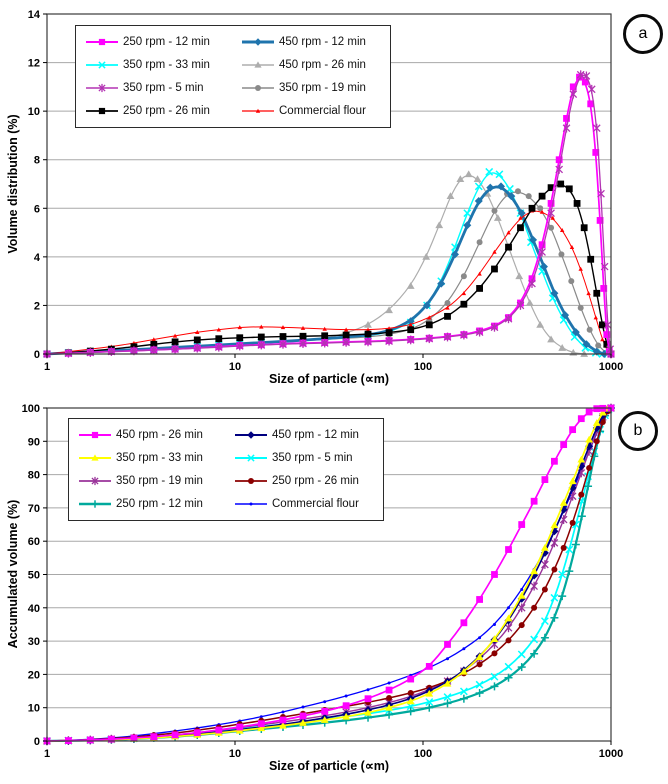  What do you see at coordinates (37, 161) in the screenshot?
I see `y-tick-label: 8` at bounding box center [37, 161].